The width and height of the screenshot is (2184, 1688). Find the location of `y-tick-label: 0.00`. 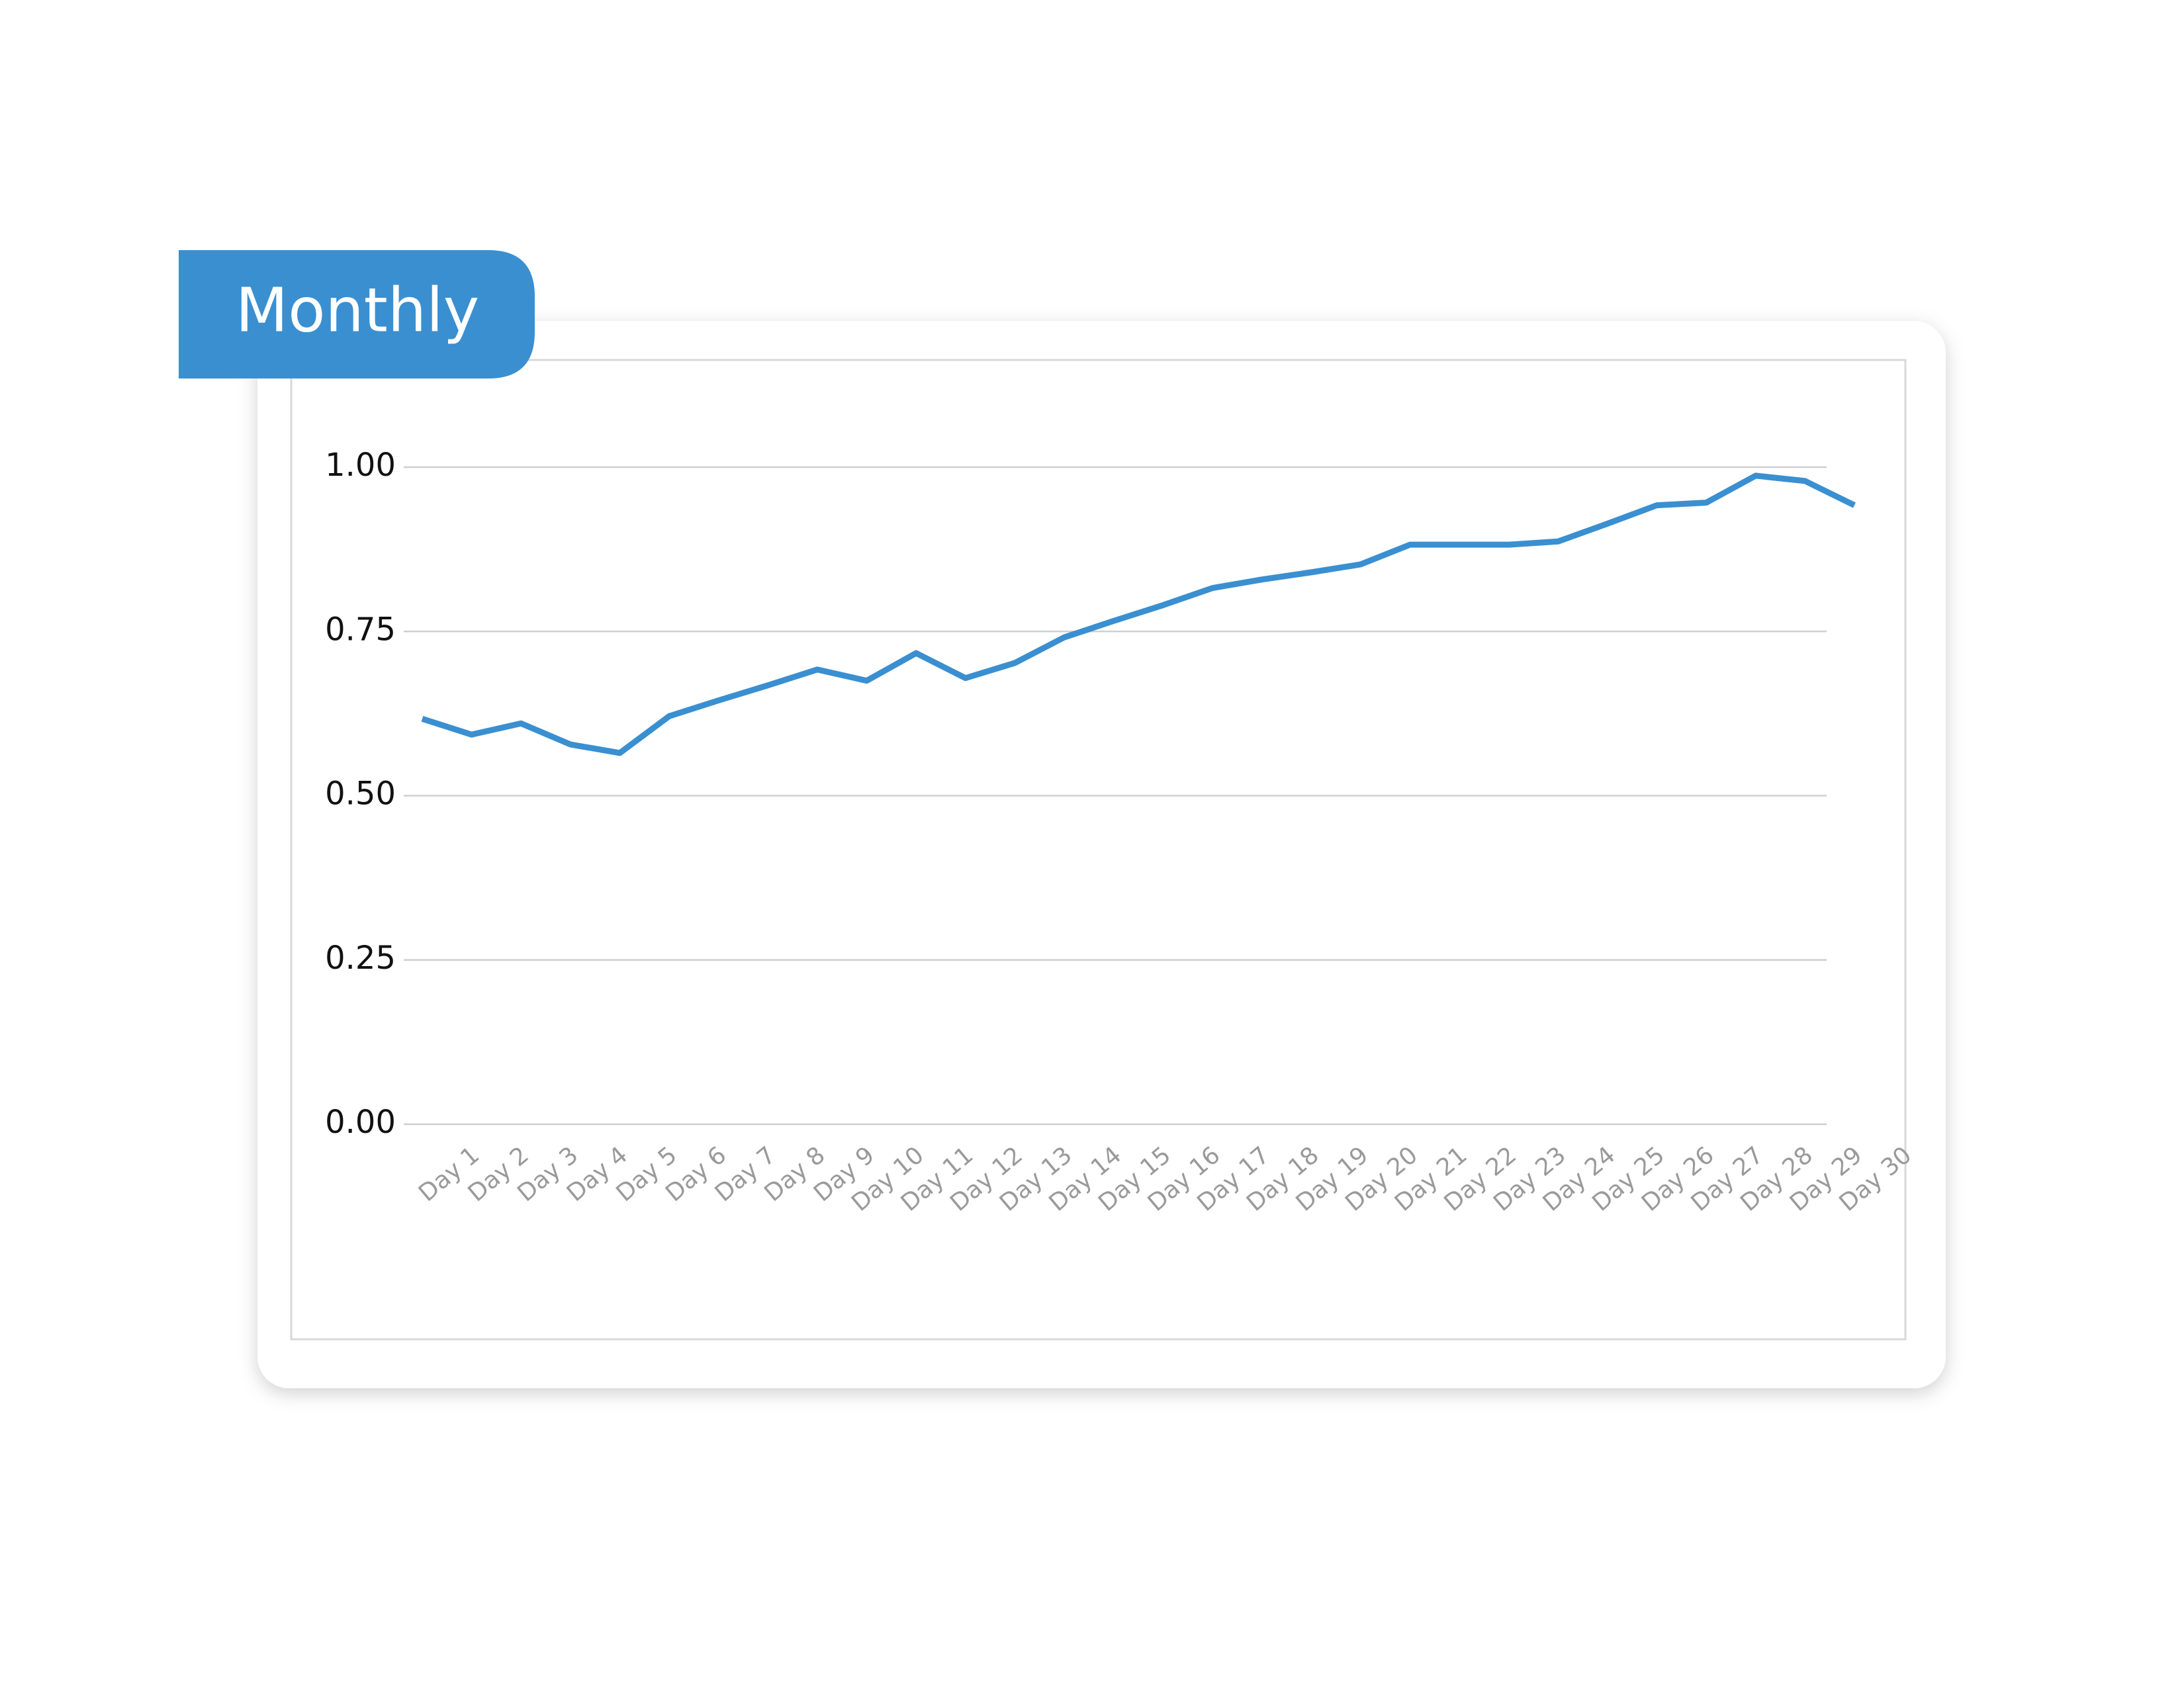

y-tick-label: 0.00 is located at coordinates (360, 1122).